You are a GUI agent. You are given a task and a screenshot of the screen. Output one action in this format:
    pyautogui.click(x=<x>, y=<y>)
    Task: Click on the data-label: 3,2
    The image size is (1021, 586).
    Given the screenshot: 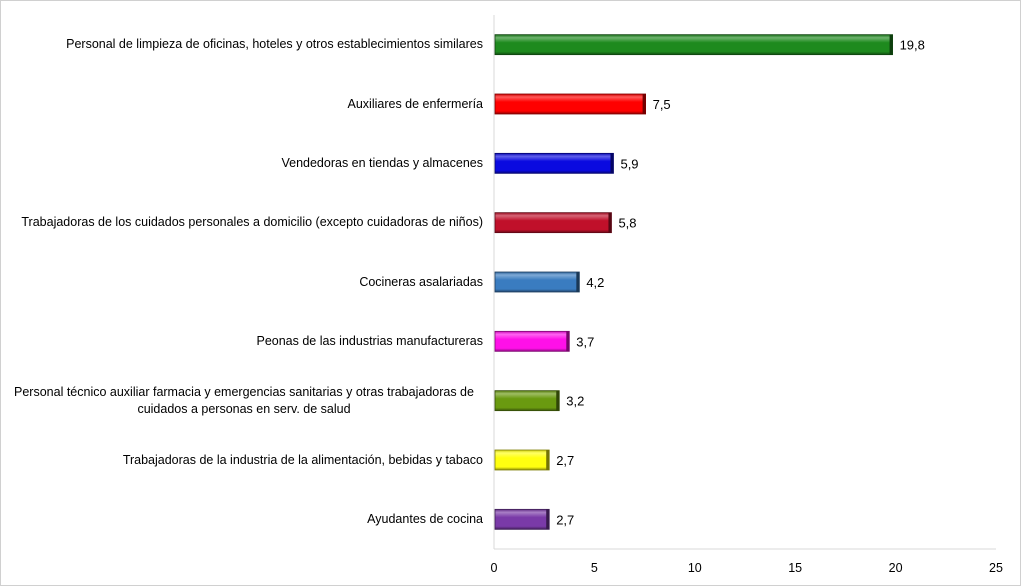 What is the action you would take?
    pyautogui.click(x=575, y=401)
    